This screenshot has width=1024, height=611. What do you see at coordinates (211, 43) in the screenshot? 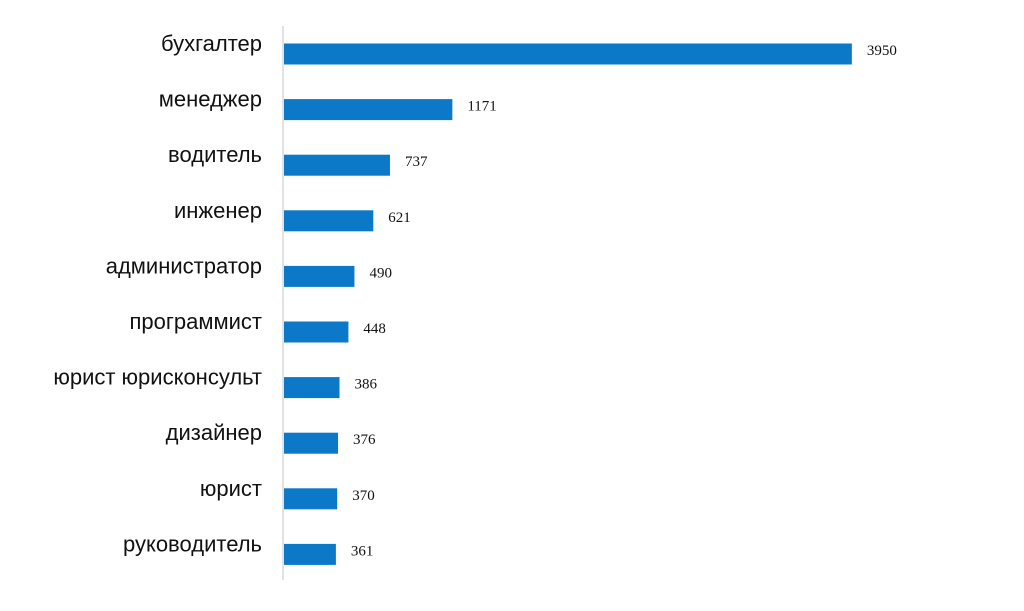
I see `category-label: бухгалтер` at bounding box center [211, 43].